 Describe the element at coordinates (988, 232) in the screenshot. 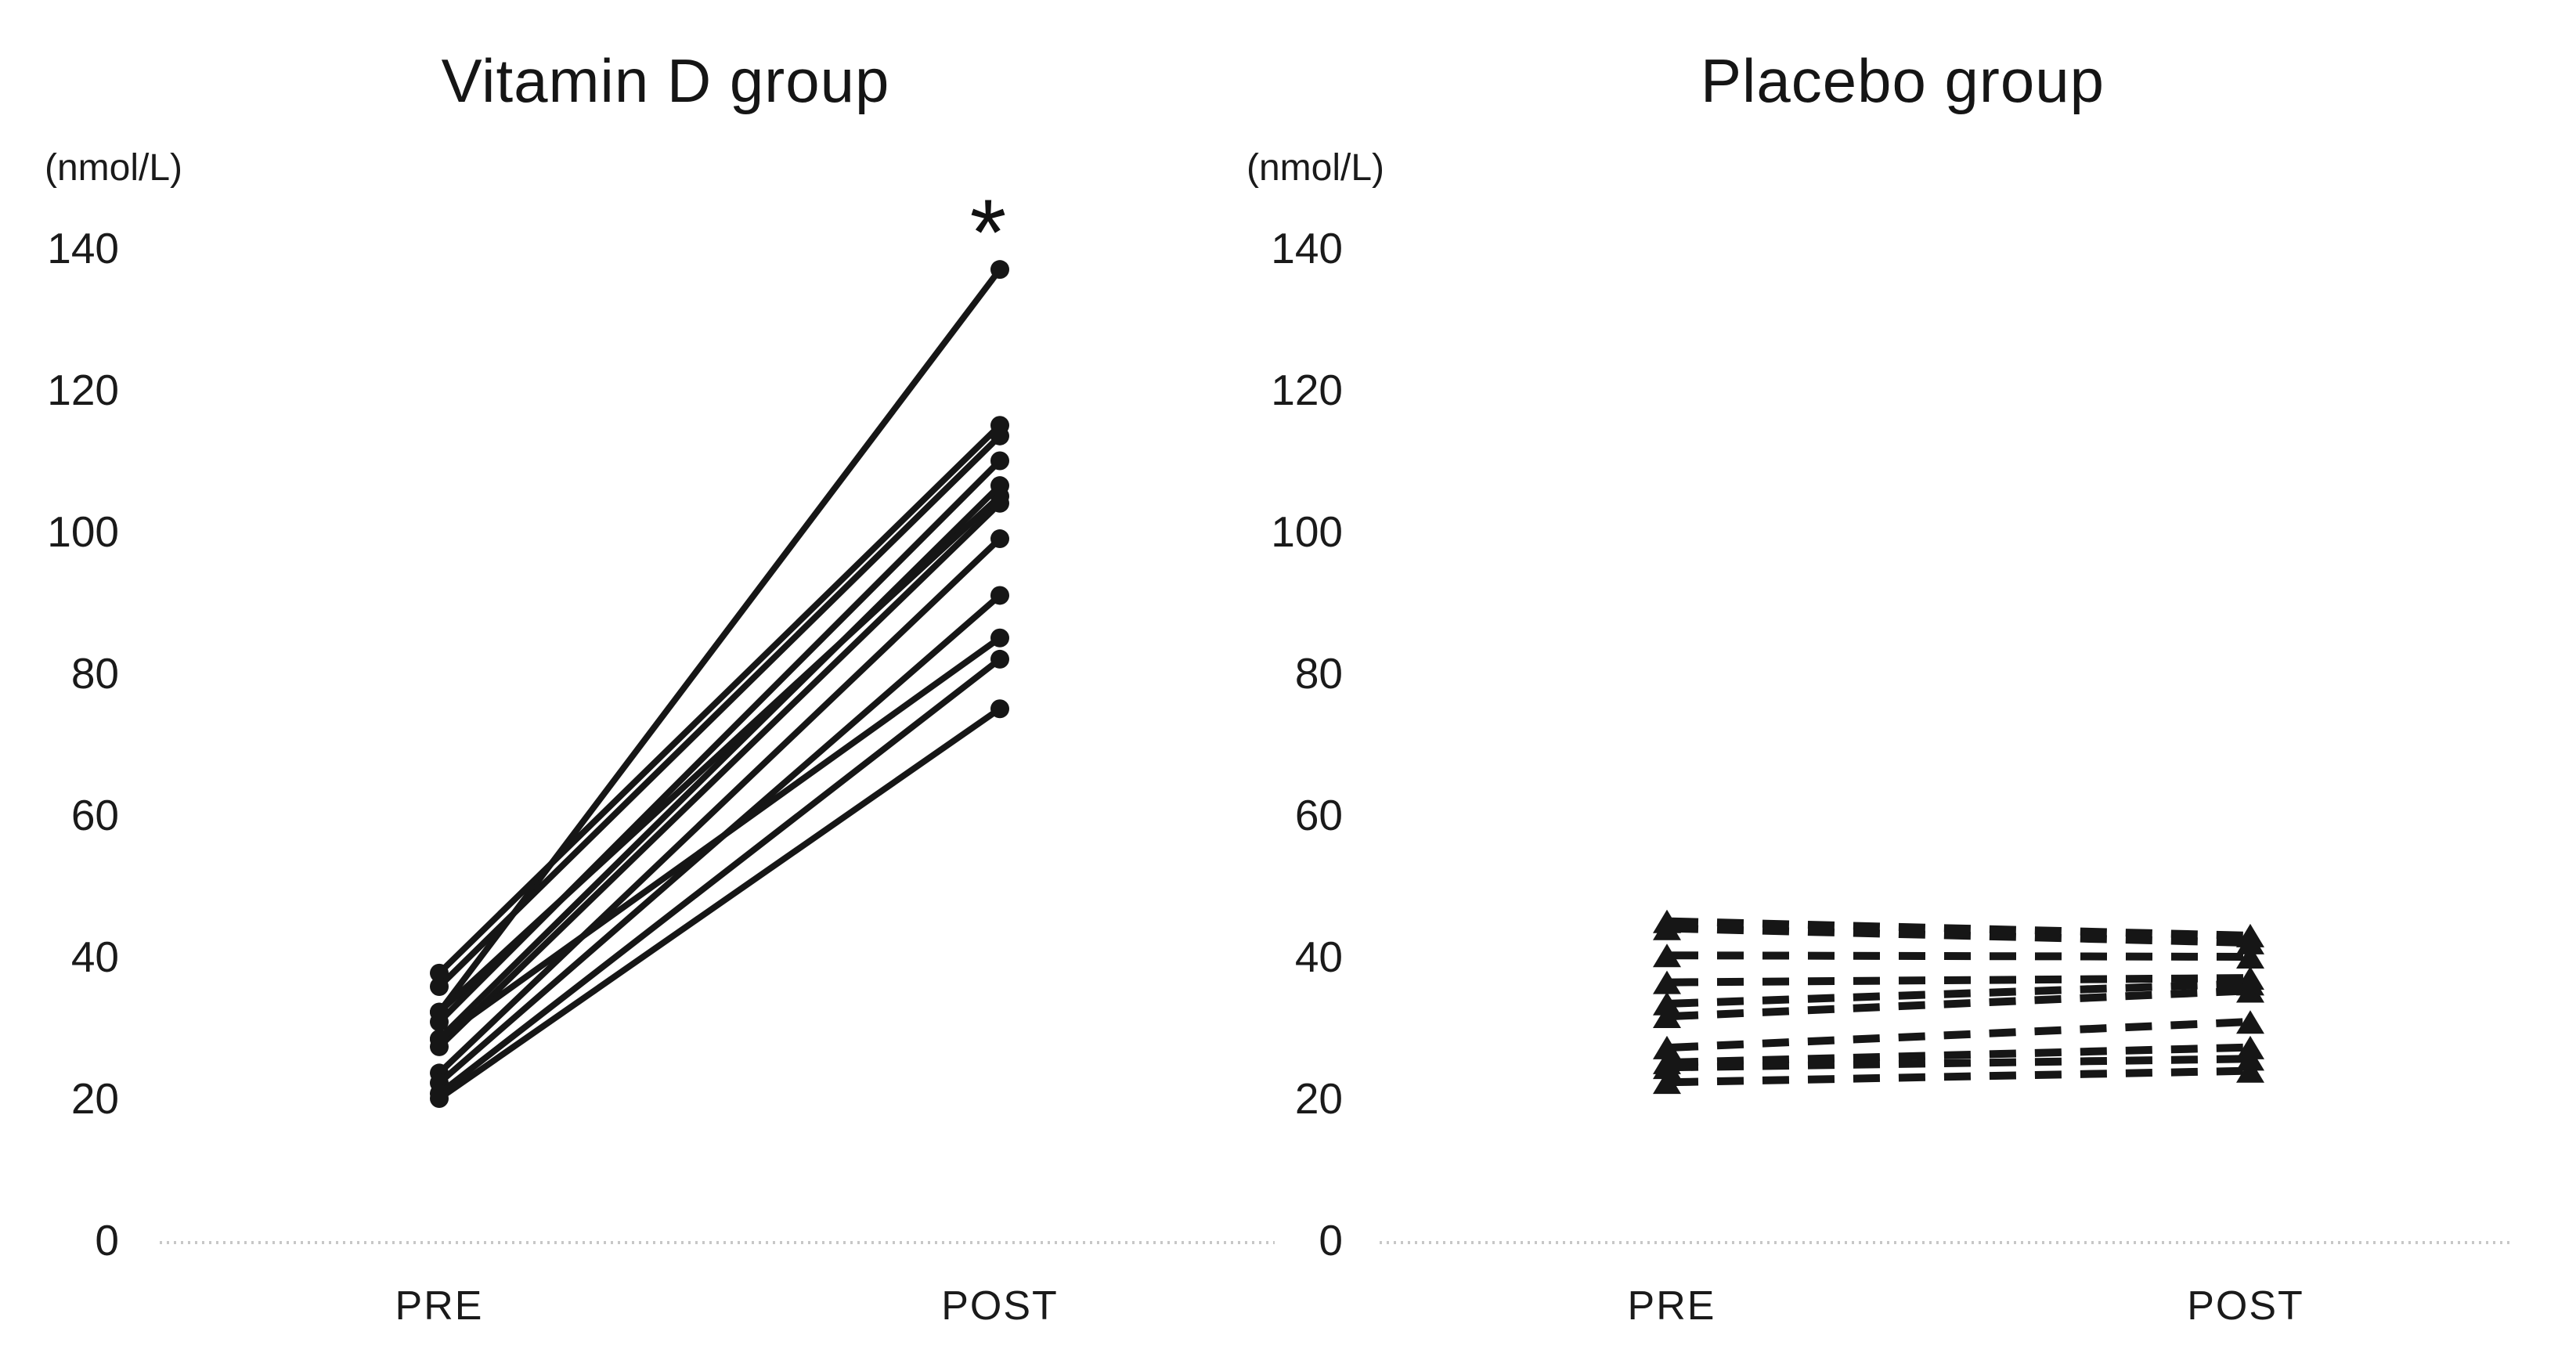

I see `significance-asterisk: *` at that location.